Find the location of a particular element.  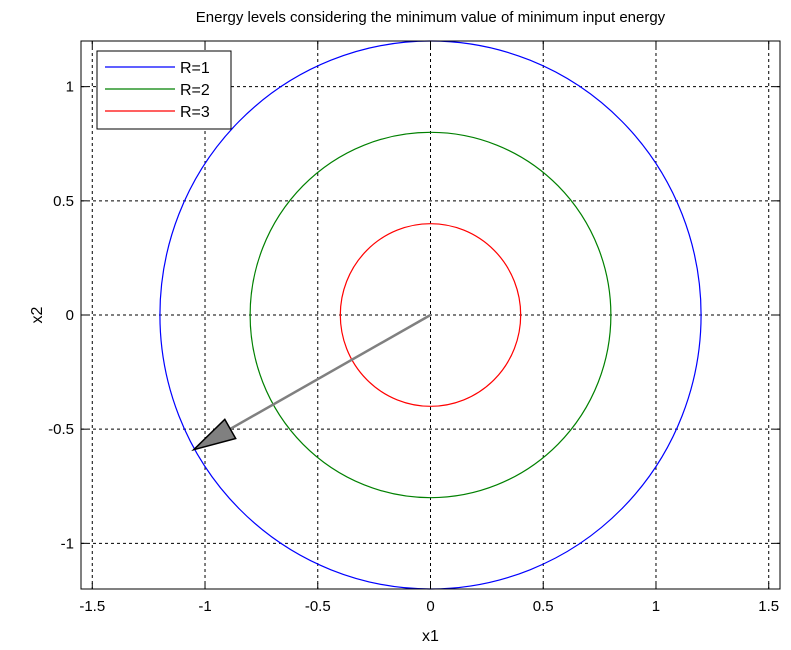

y-tick-label: 1 is located at coordinates (70, 87).